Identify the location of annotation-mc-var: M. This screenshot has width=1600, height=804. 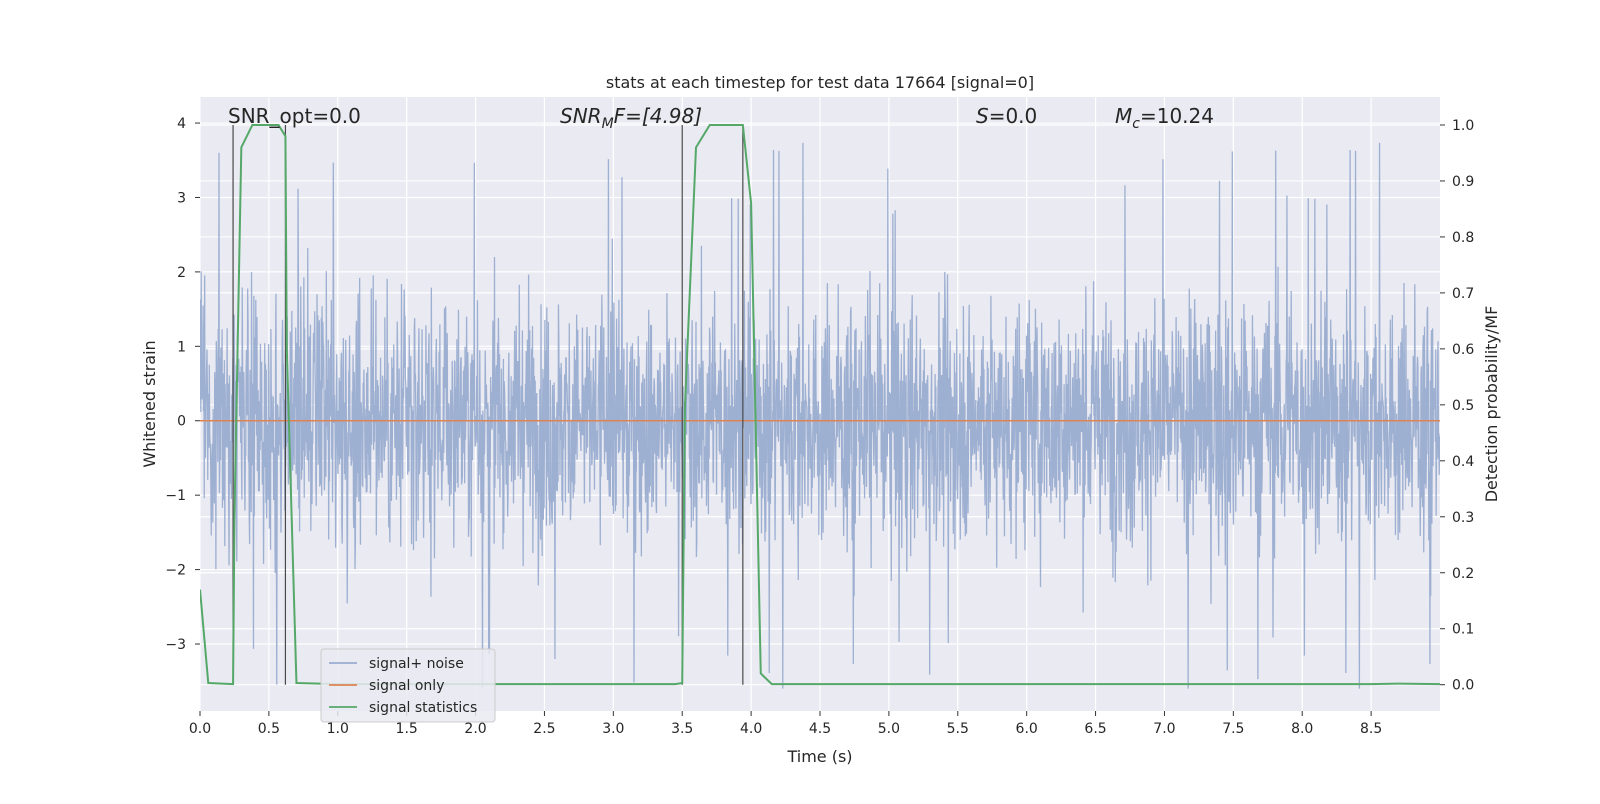
(1123, 116).